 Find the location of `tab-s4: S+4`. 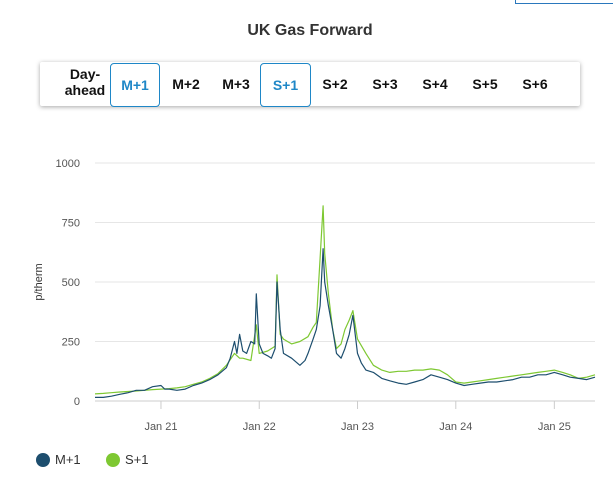

tab-s4: S+4 is located at coordinates (435, 84).